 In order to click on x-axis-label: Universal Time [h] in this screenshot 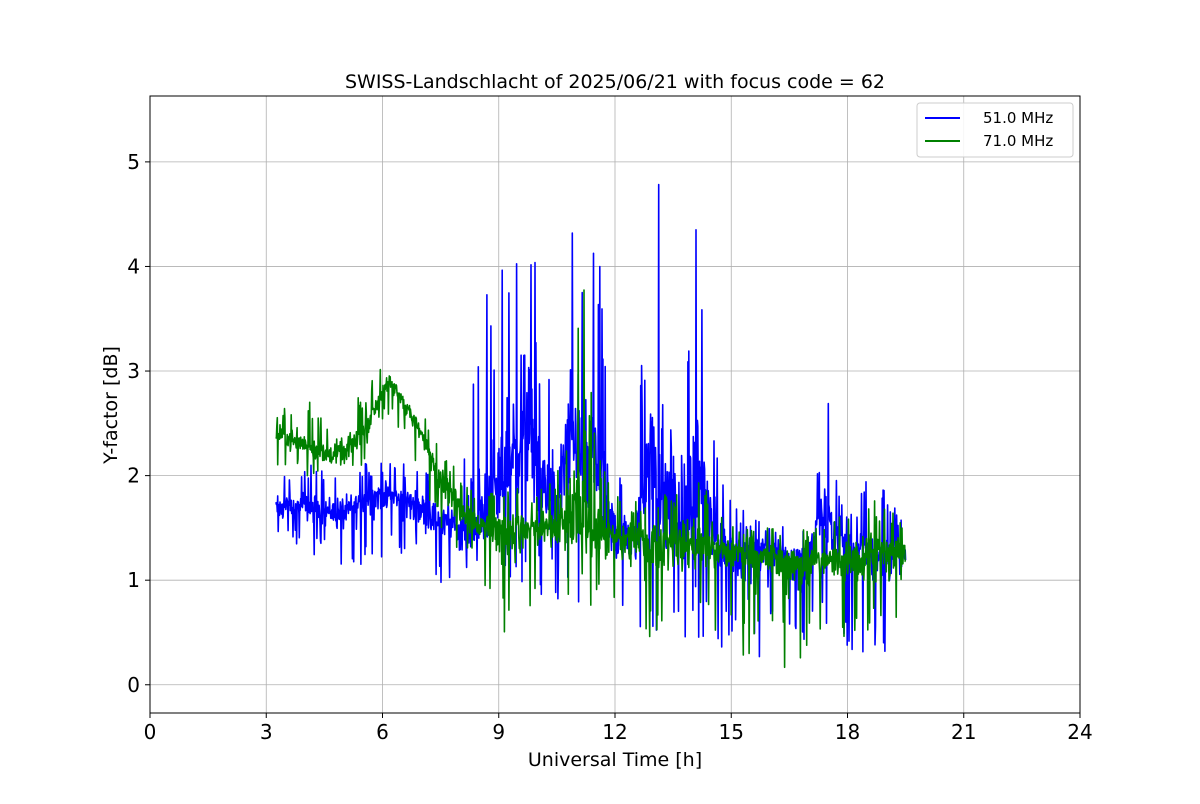, I will do `click(615, 760)`.